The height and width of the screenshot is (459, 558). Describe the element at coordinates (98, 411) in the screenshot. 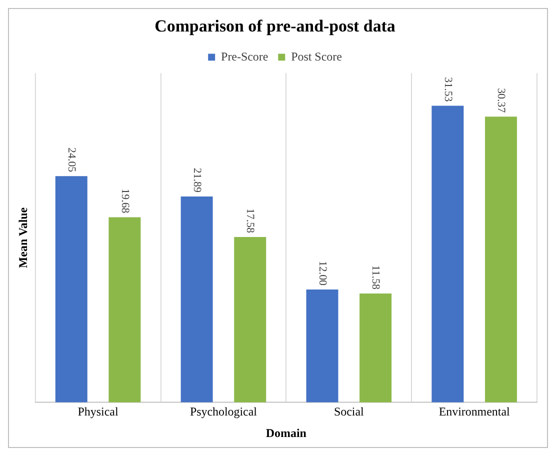

I see `x-tick-label: Physical` at that location.